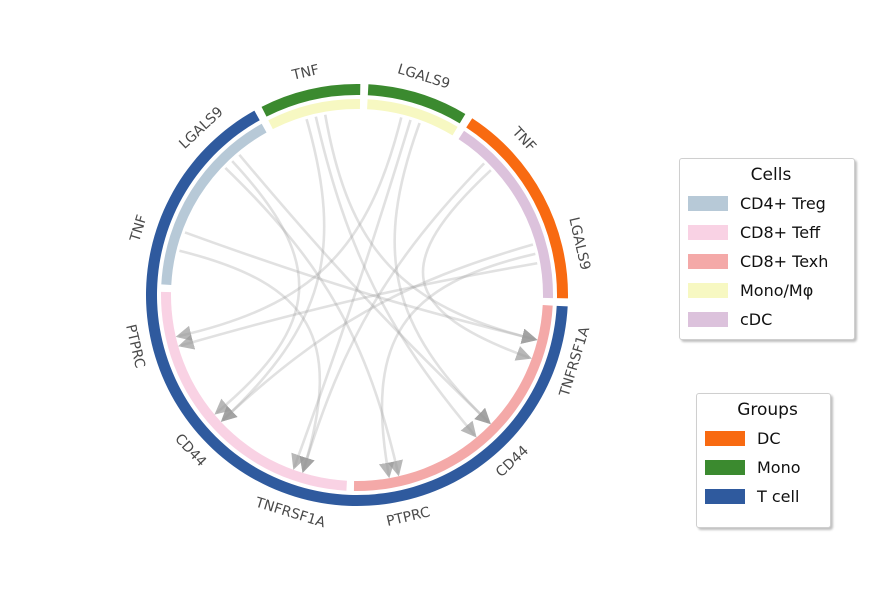 The height and width of the screenshot is (597, 882). I want to click on group-arc-dc, so click(517, 208).